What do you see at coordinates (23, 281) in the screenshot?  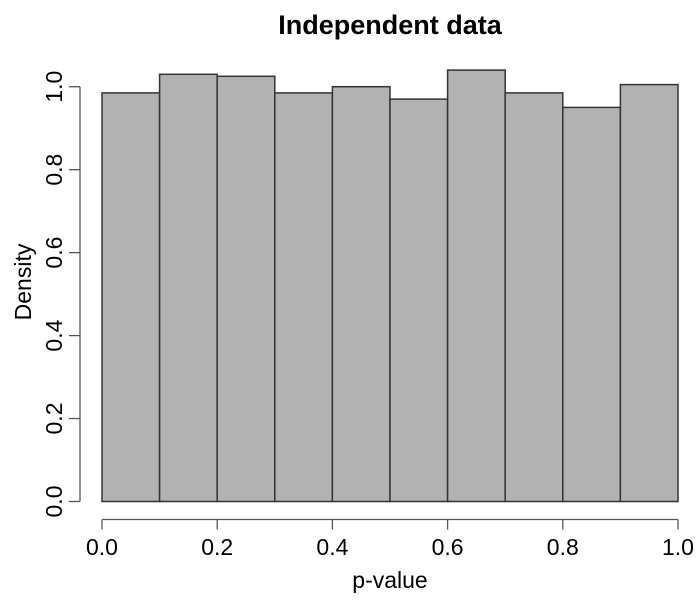 I see `y-axis-label: Density` at bounding box center [23, 281].